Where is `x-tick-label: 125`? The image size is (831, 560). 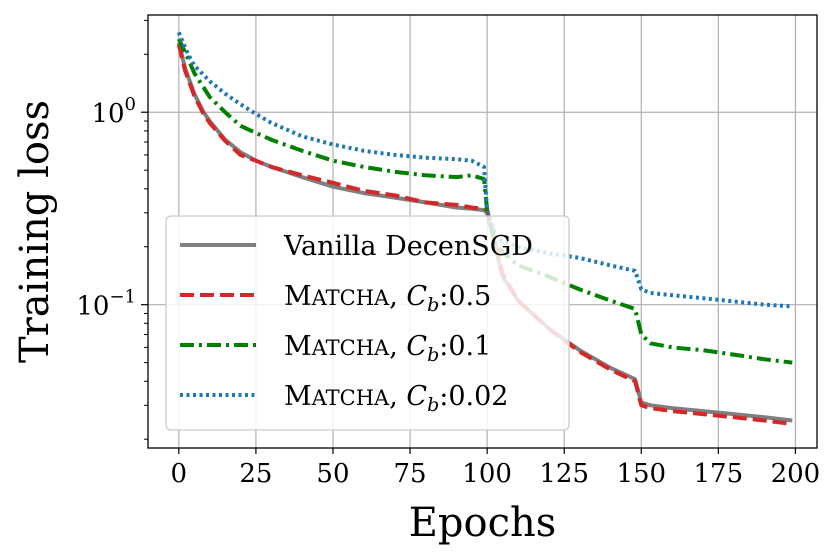
x-tick-label: 125 is located at coordinates (564, 474).